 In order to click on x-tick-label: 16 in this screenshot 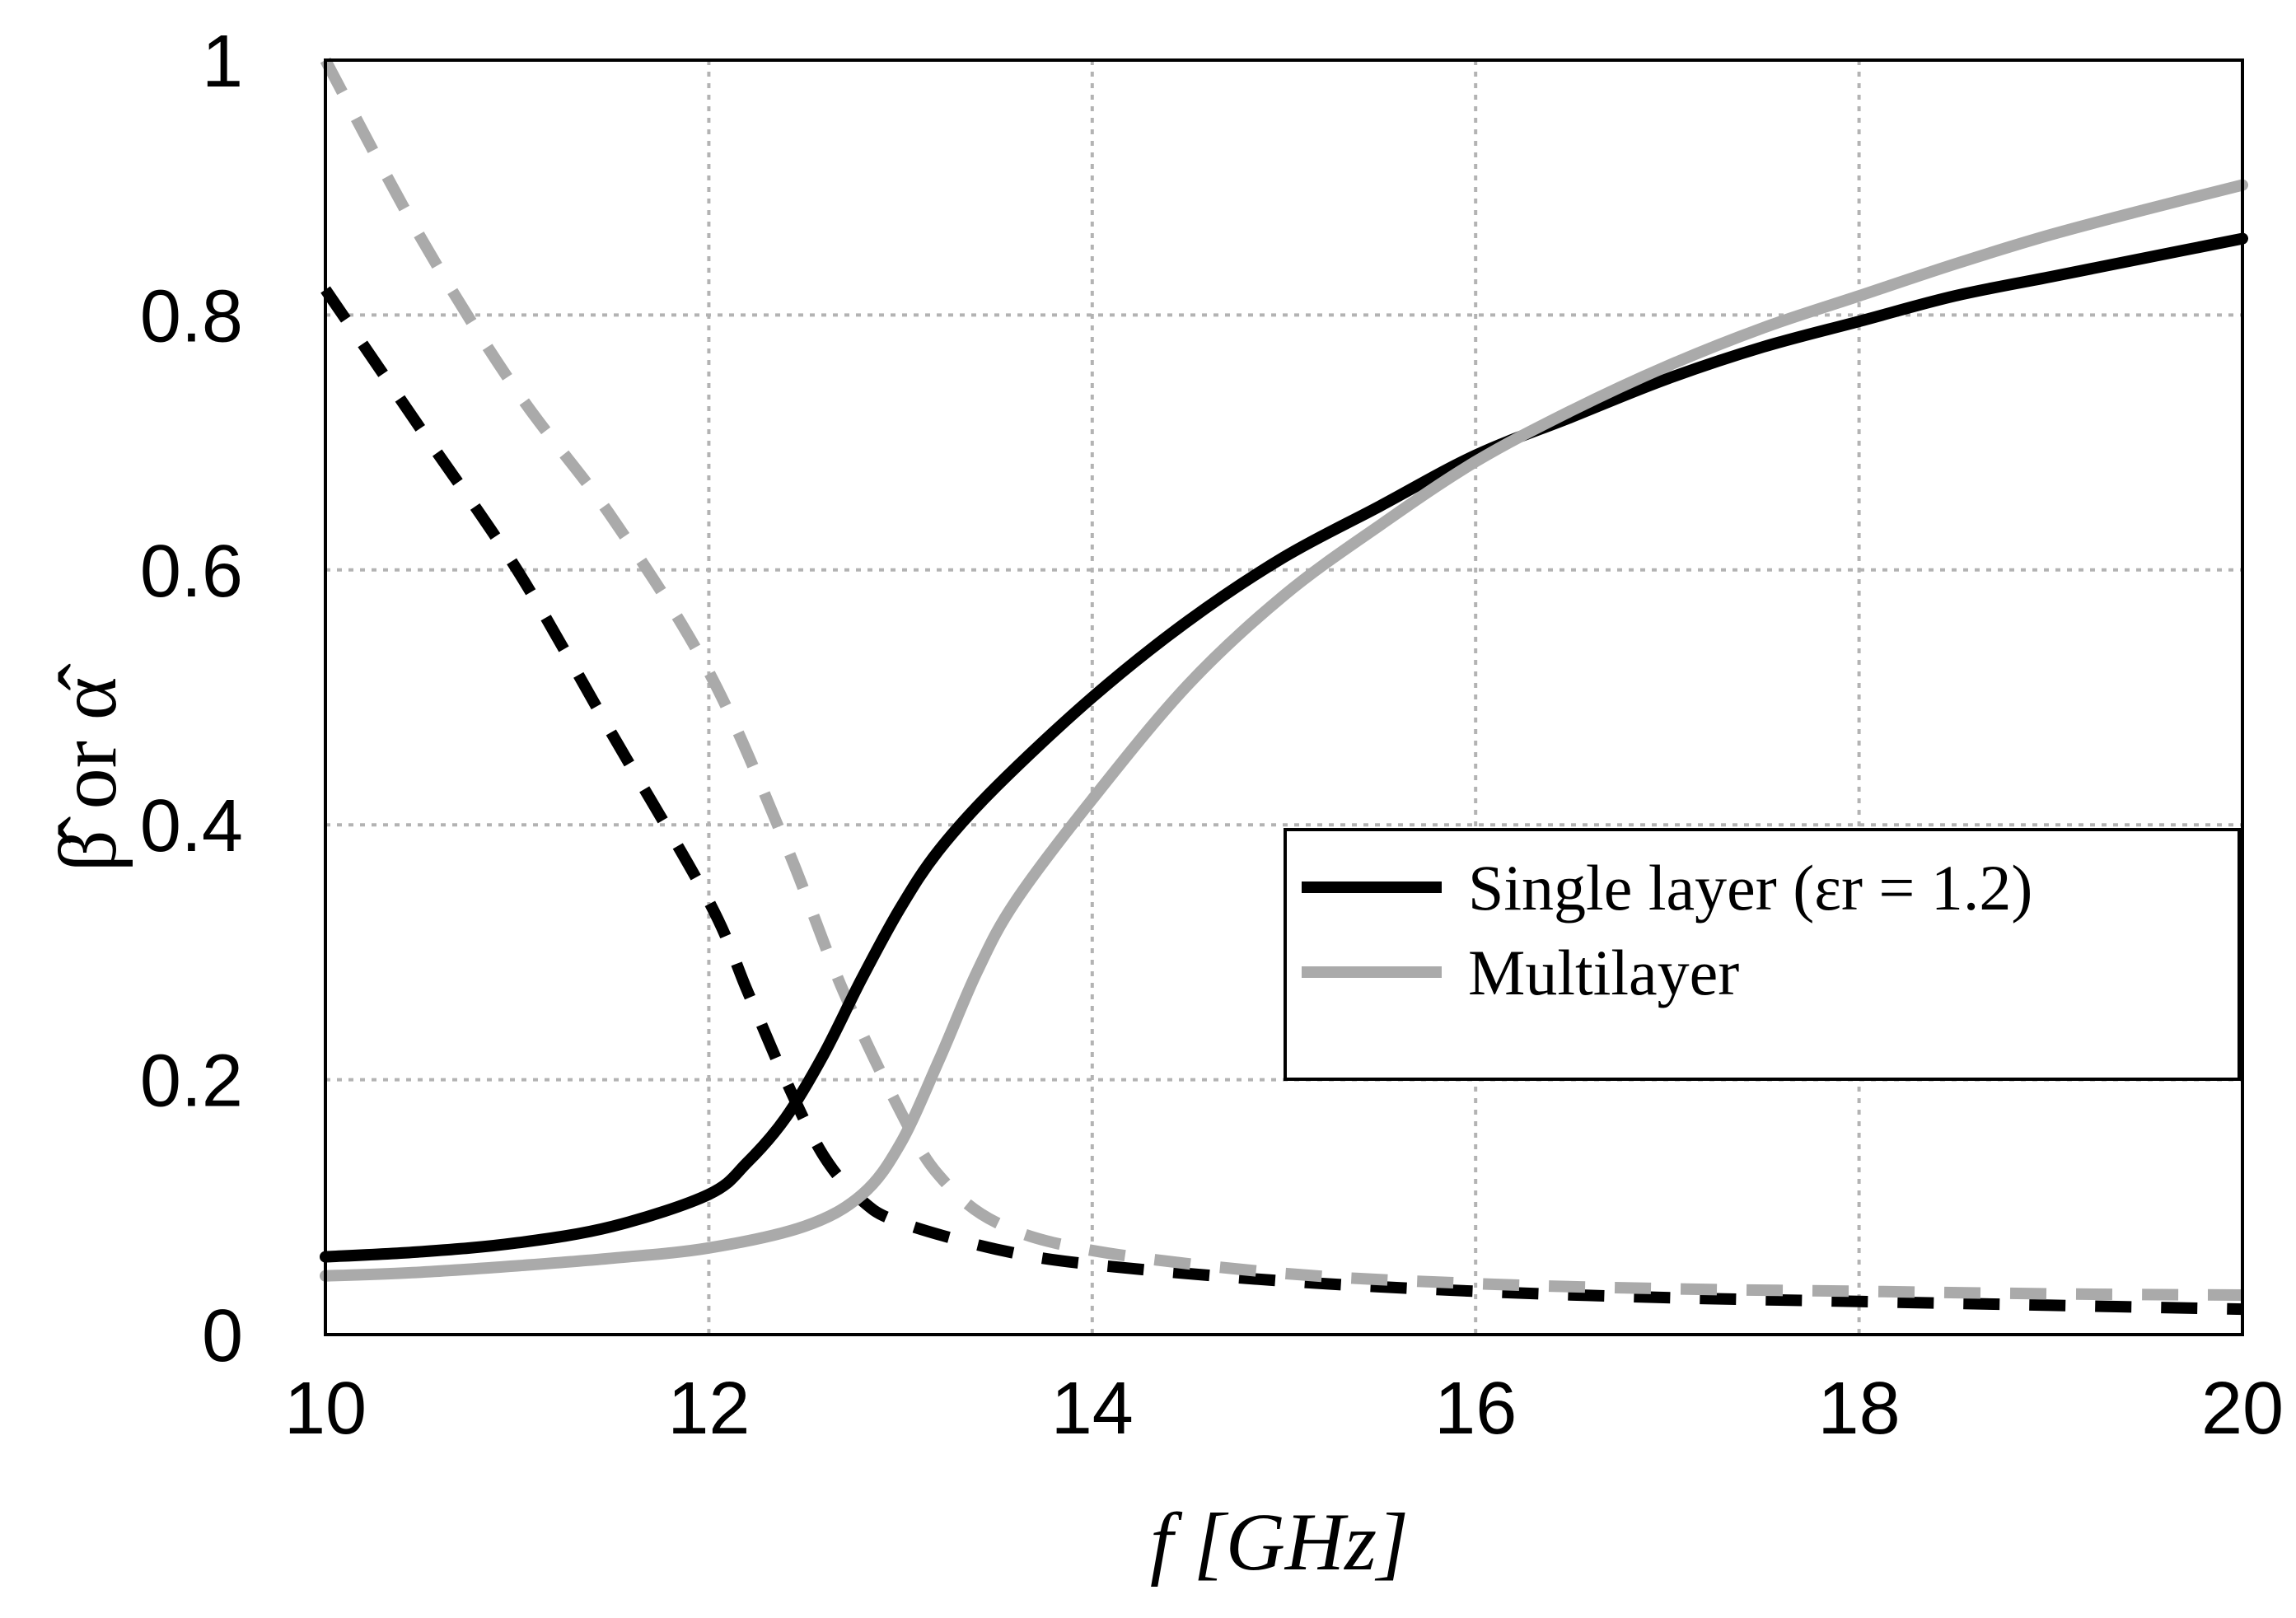, I will do `click(1475, 1409)`.